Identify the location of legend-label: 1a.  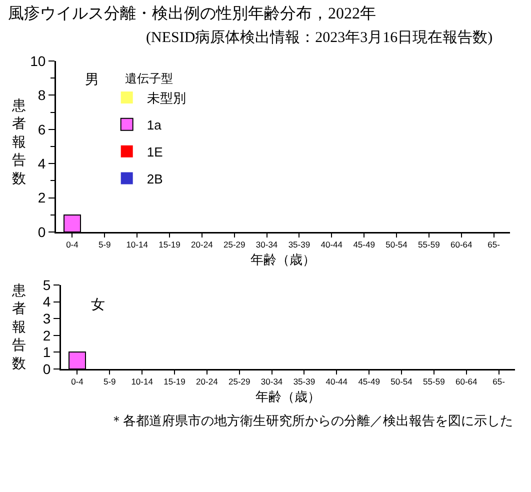
(154, 125).